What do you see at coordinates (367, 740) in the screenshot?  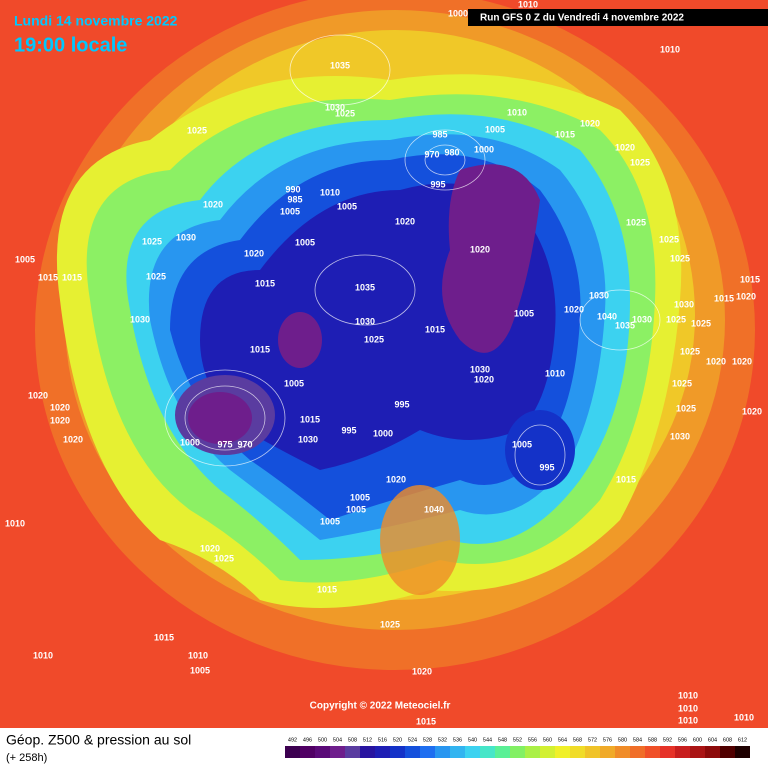 I see `colorbar-tick-label: 512` at bounding box center [367, 740].